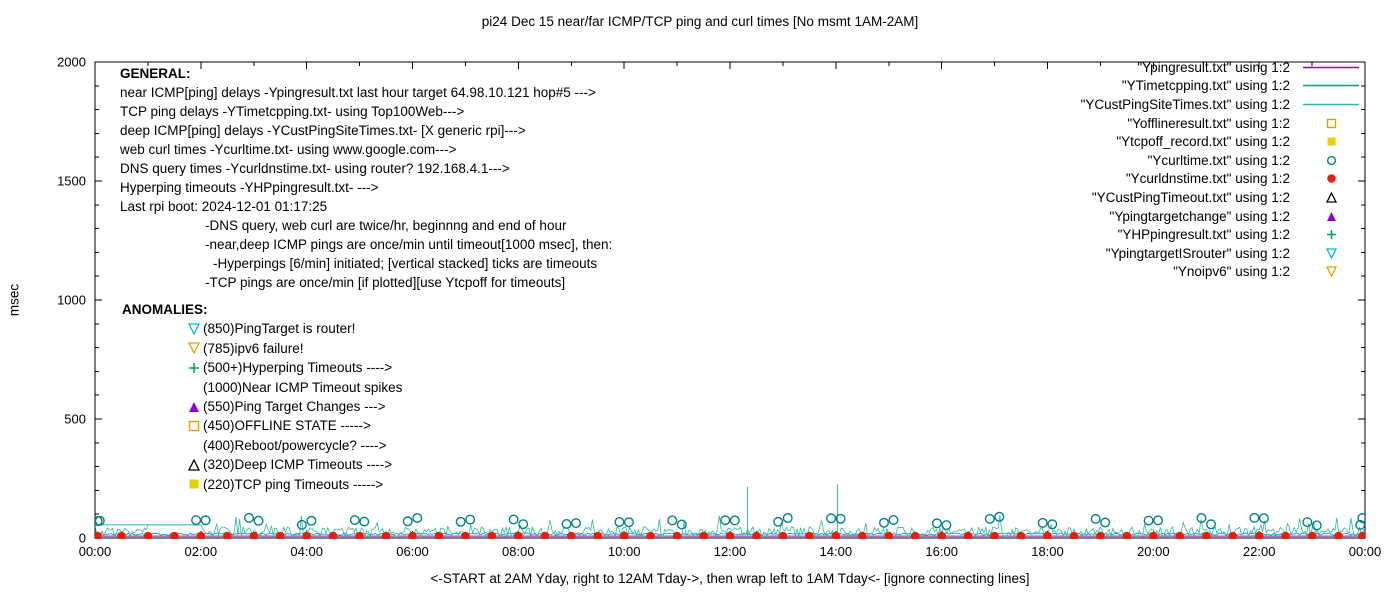  I want to click on x-tick-label: 00:00, so click(1365, 551).